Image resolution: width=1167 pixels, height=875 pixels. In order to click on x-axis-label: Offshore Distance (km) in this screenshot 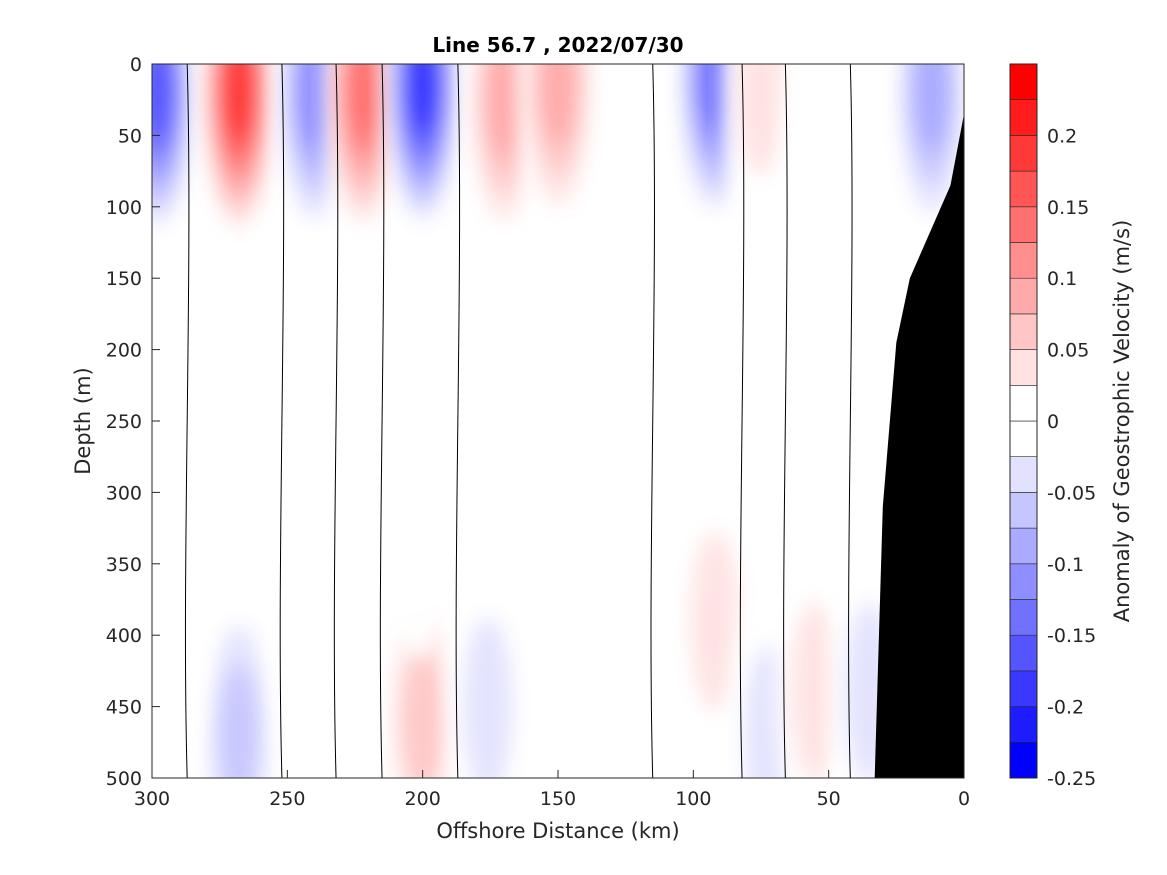, I will do `click(557, 831)`.